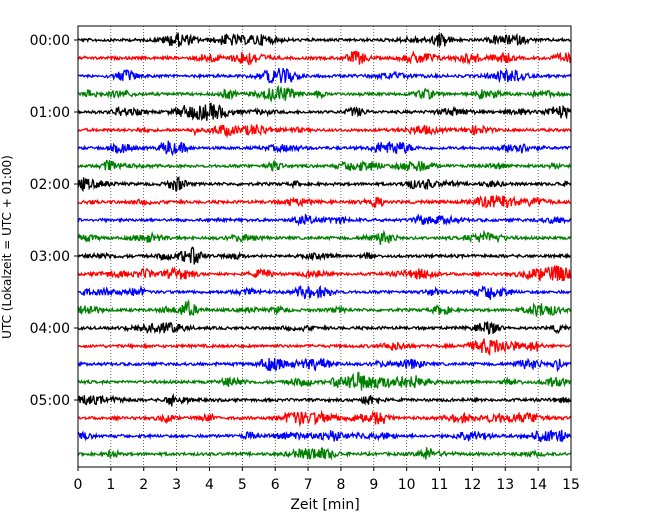 The height and width of the screenshot is (520, 650). What do you see at coordinates (54, 221) in the screenshot?
I see `y-axis: 00:00 01:00 02:00 03:00 04:00 05:00` at bounding box center [54, 221].